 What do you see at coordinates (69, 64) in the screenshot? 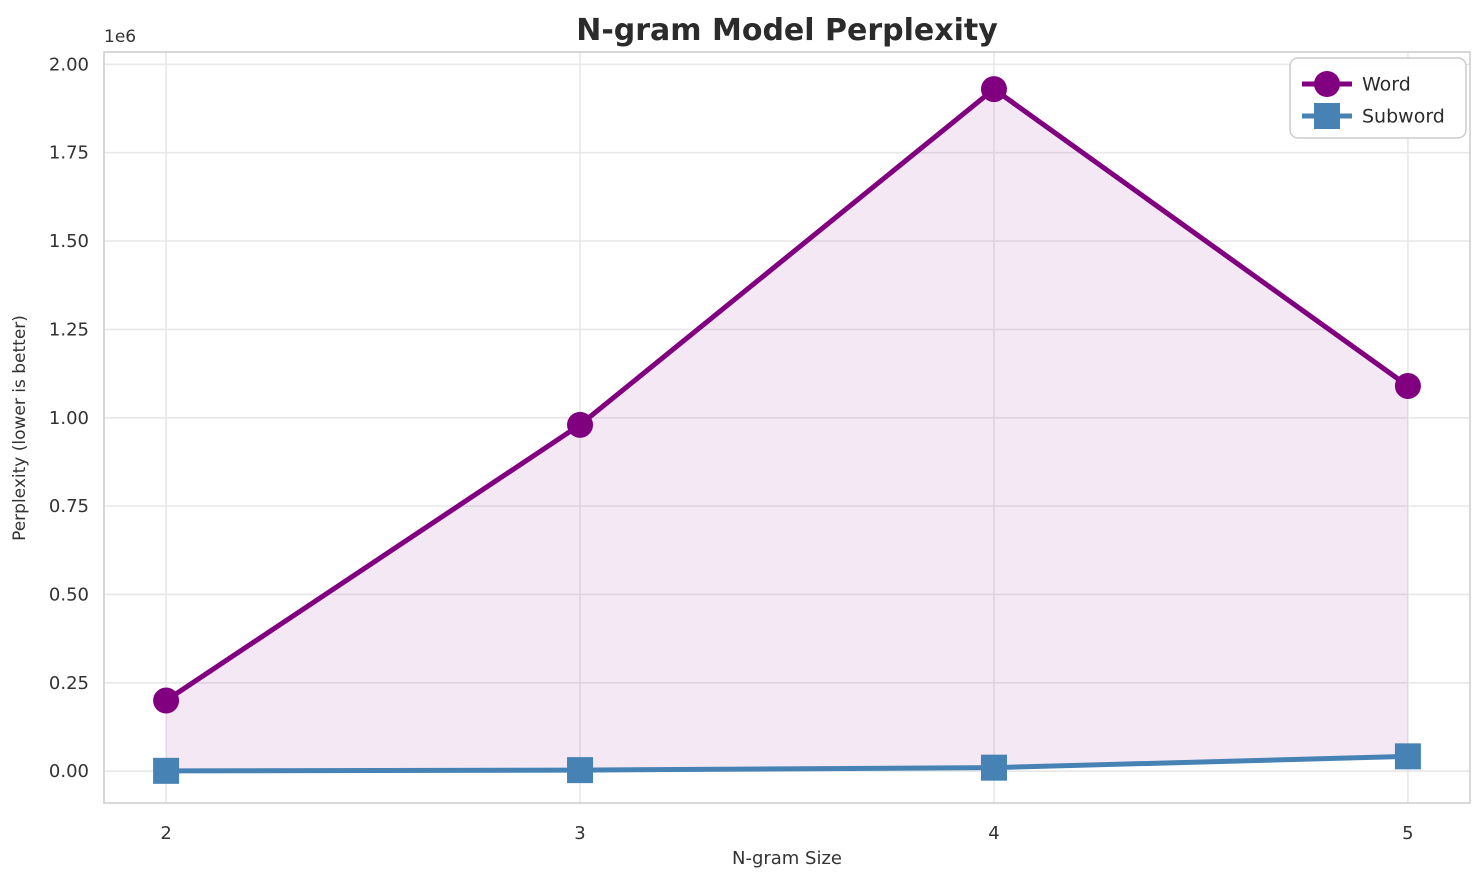
I see `y-tick-label: 2.00` at bounding box center [69, 64].